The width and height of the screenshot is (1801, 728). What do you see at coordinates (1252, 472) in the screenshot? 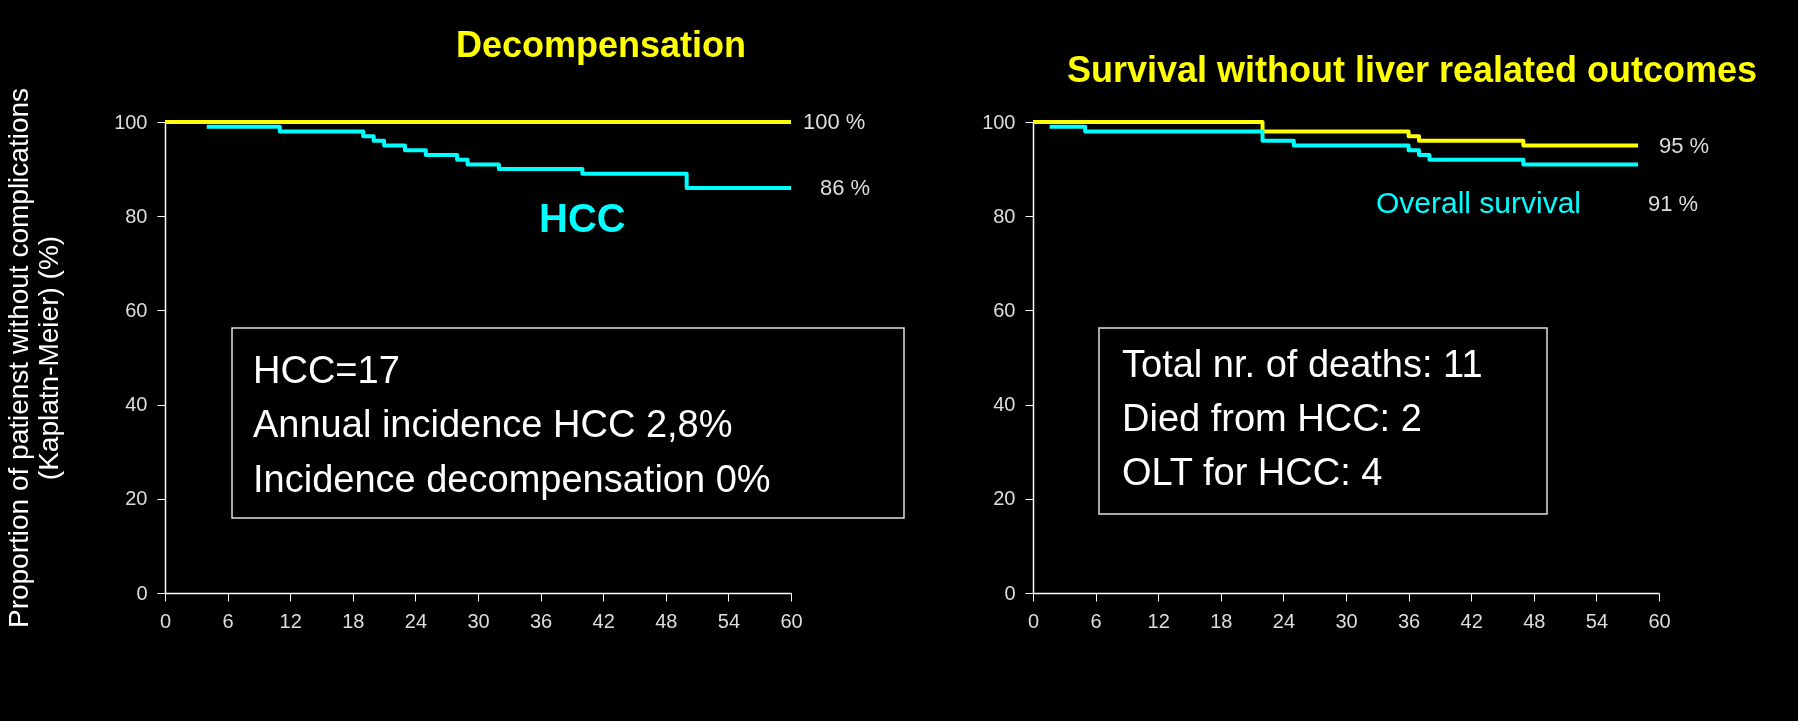
I see `annotation: OLT for HCC: 4` at bounding box center [1252, 472].